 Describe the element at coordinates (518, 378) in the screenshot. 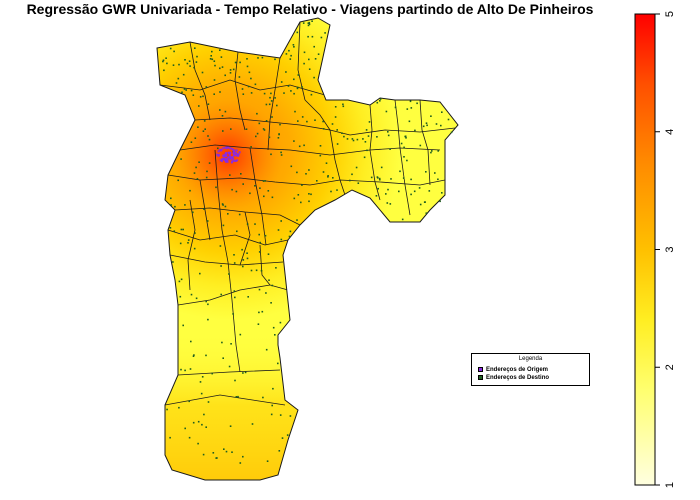

I see `legend-item-destination-label: Endereços de Destino` at that location.